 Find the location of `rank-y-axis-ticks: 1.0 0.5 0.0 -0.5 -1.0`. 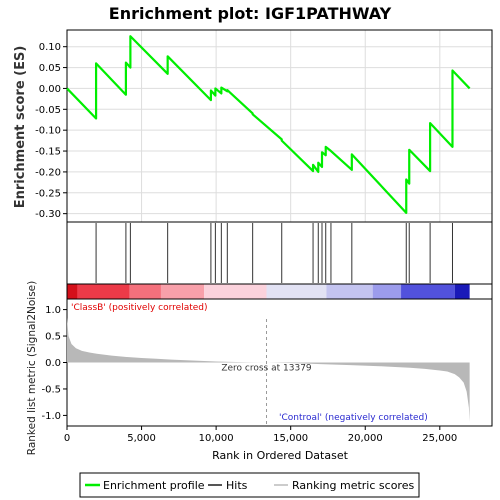

rank-y-axis-ticks: 1.0 0.5 0.0 -0.5 -1.0 is located at coordinates (54, 363).